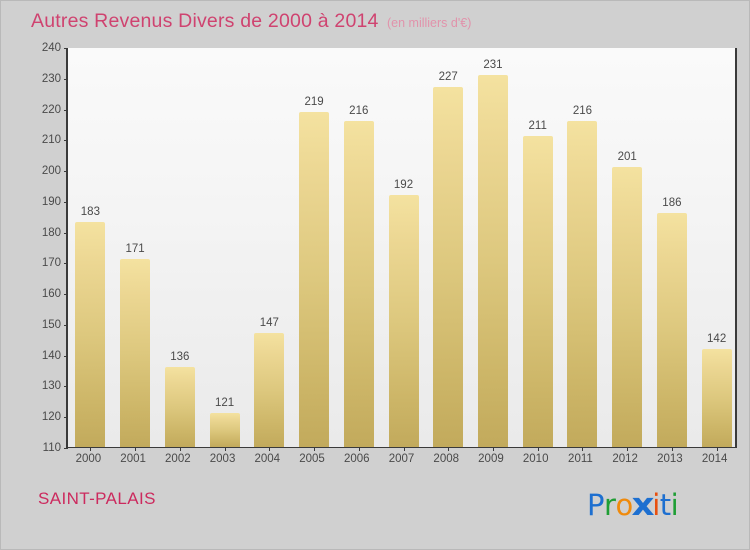  Describe the element at coordinates (51, 171) in the screenshot. I see `y-axis-tick-label: 200` at that location.